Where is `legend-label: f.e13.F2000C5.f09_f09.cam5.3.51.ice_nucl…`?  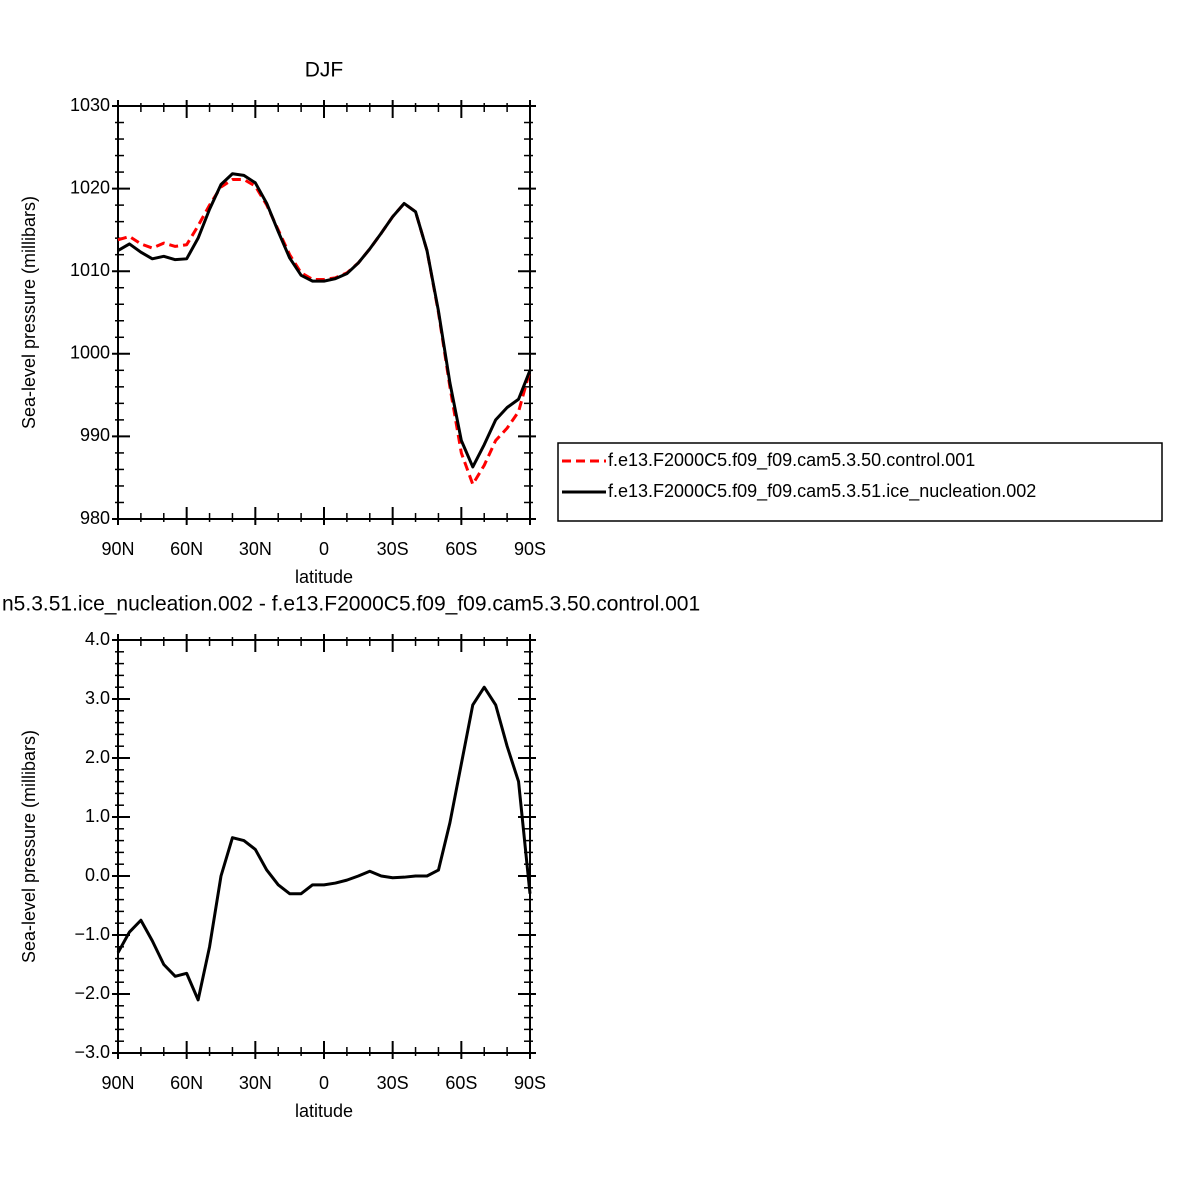
legend-label: f.e13.F2000C5.f09_f09.cam5.3.51.ice_nucl… is located at coordinates (822, 491).